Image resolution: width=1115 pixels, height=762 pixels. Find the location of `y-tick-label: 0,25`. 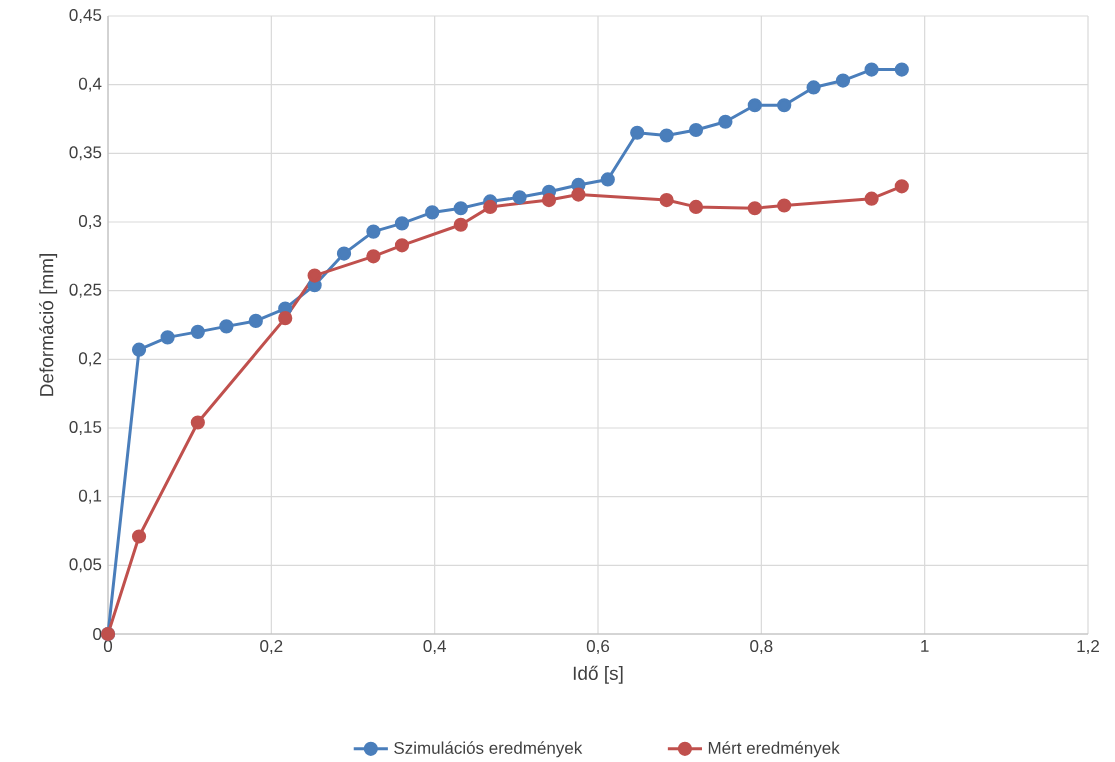

y-tick-label: 0,25 is located at coordinates (85, 290).